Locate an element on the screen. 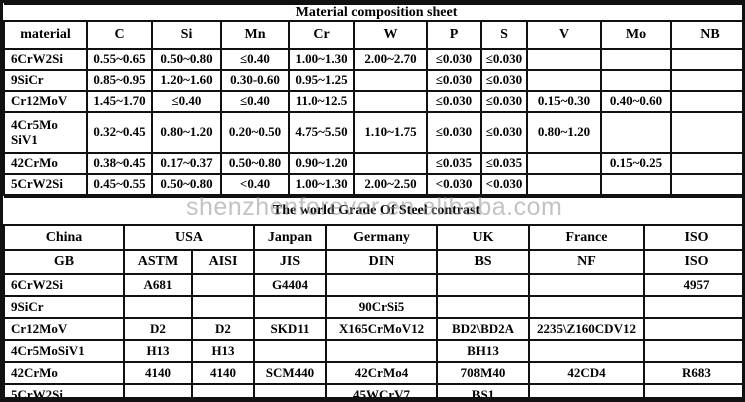 This screenshot has height=402, width=745. table-row: 6CrW2Si A681 G4404 4957 is located at coordinates (372, 285).